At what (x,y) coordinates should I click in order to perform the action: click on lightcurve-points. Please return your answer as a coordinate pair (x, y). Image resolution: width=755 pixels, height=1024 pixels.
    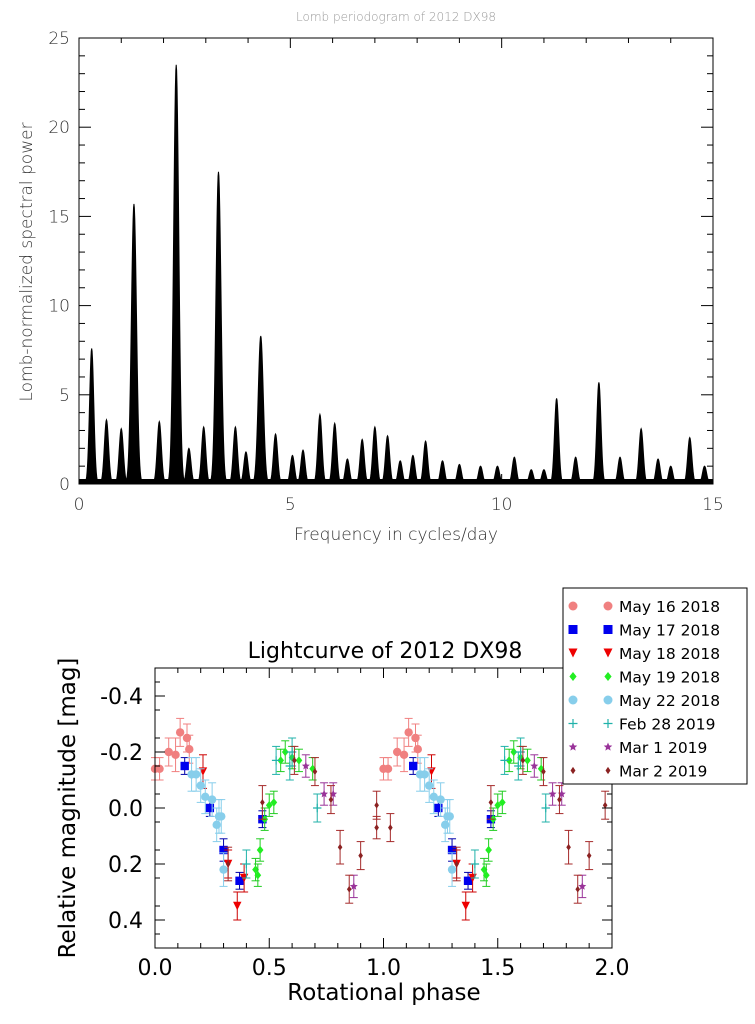
    Looking at the image, I should click on (380, 819).